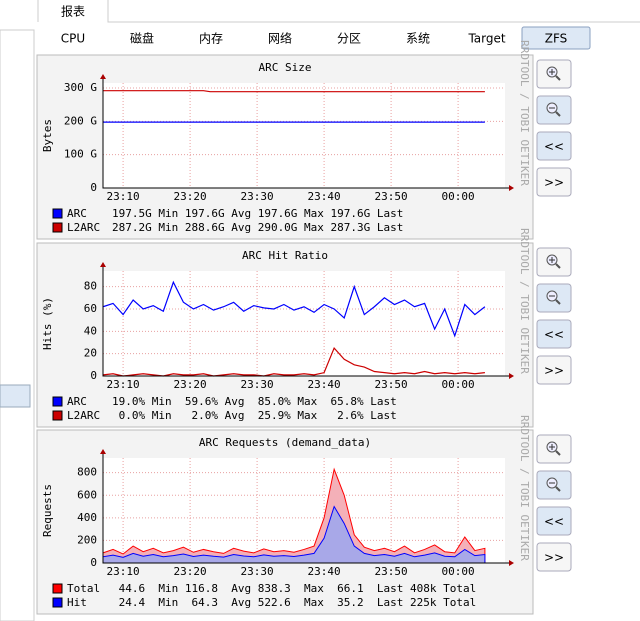 The image size is (640, 621). I want to click on chart-title: ARC Requests (demand_data), so click(285, 442).